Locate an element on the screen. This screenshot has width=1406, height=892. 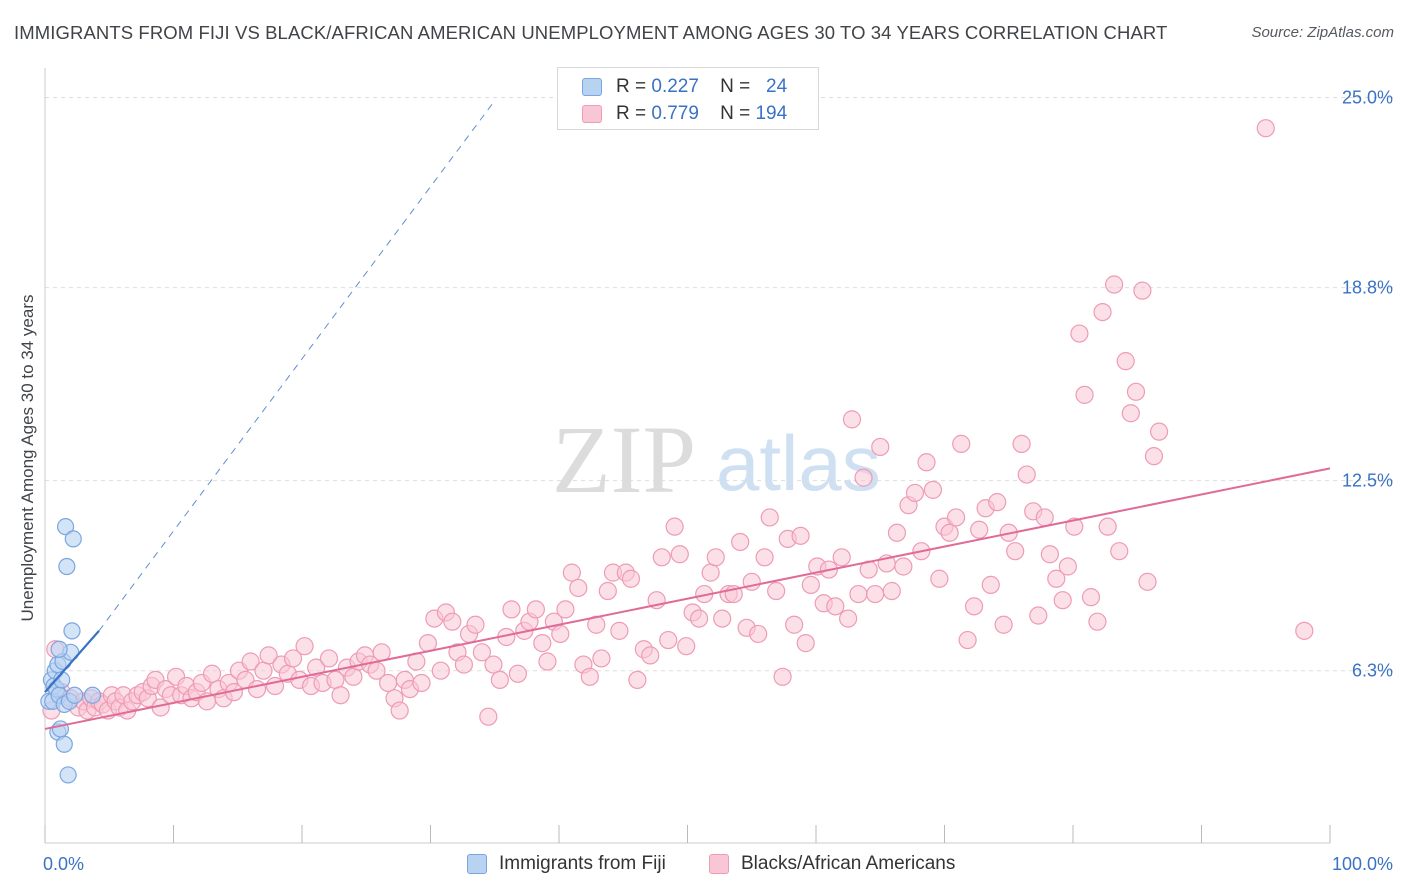
legend-n-value: 24 is located at coordinates (777, 86).